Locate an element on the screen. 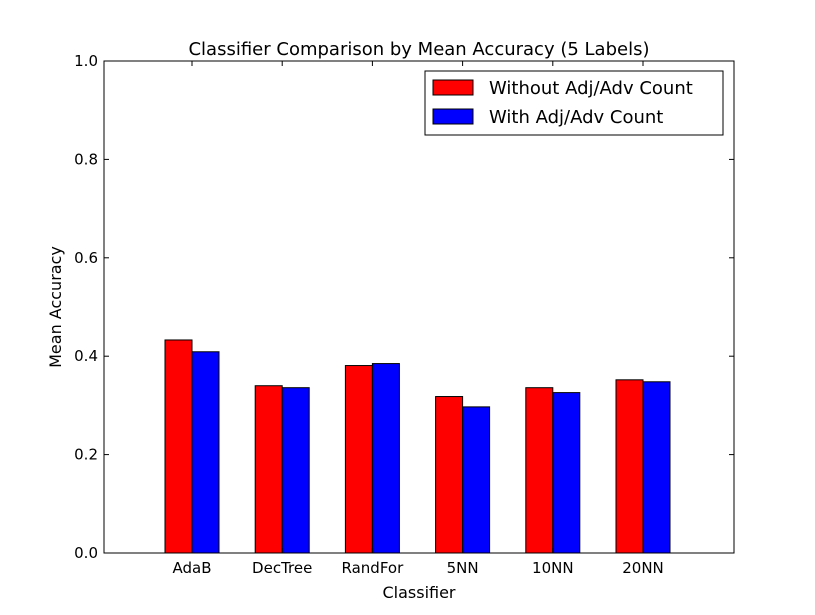 The image size is (815, 615). legend-label-without: Without Adj/Adv Count is located at coordinates (591, 88).